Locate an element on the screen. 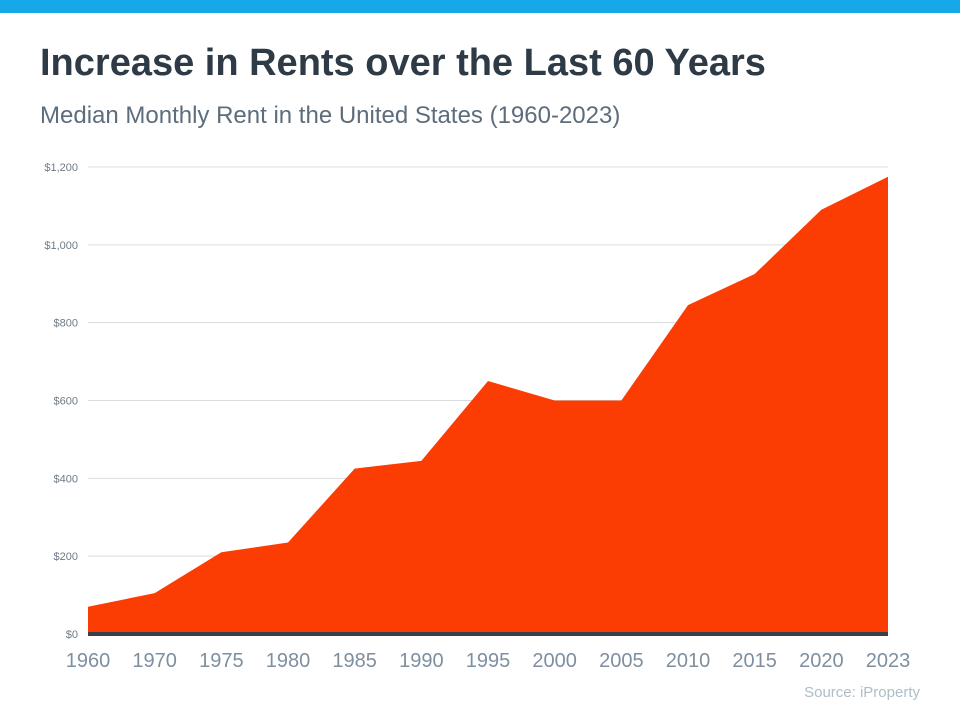 The image size is (960, 720). x-axis-year-label: 1985 is located at coordinates (354, 661).